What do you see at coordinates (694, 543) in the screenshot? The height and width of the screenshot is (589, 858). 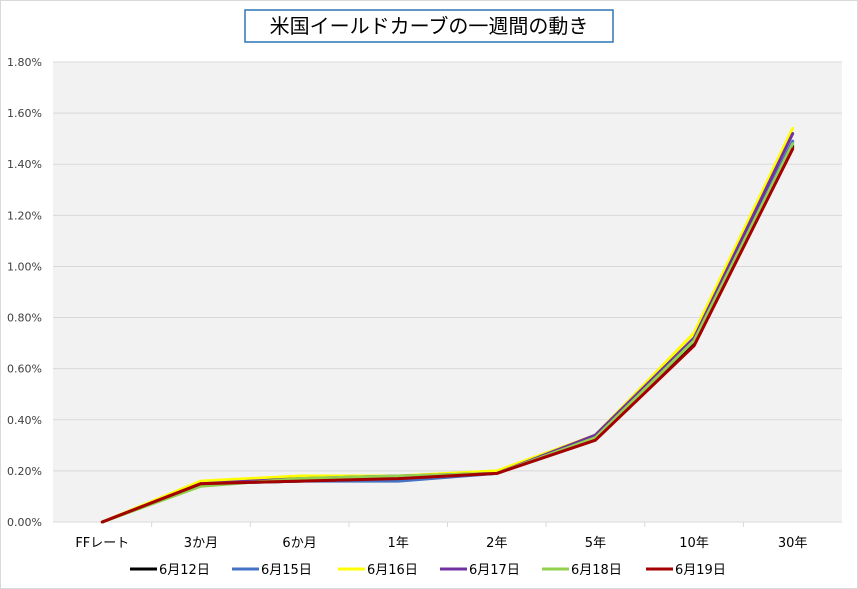 I see `x-category-label: 10年` at bounding box center [694, 543].